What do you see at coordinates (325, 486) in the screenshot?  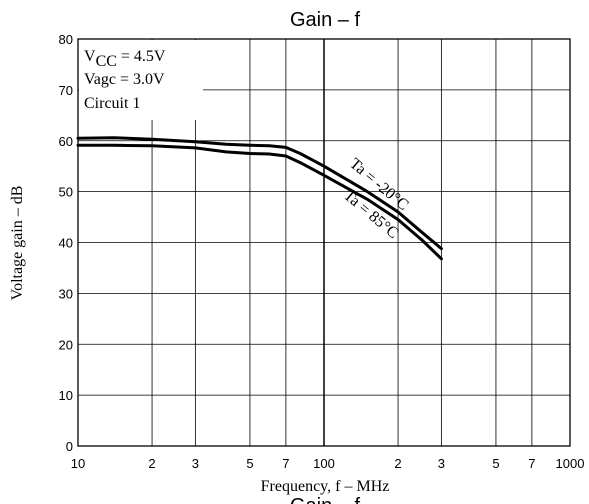 I see `x-axis-label: Frequency, f – MHz` at bounding box center [325, 486].